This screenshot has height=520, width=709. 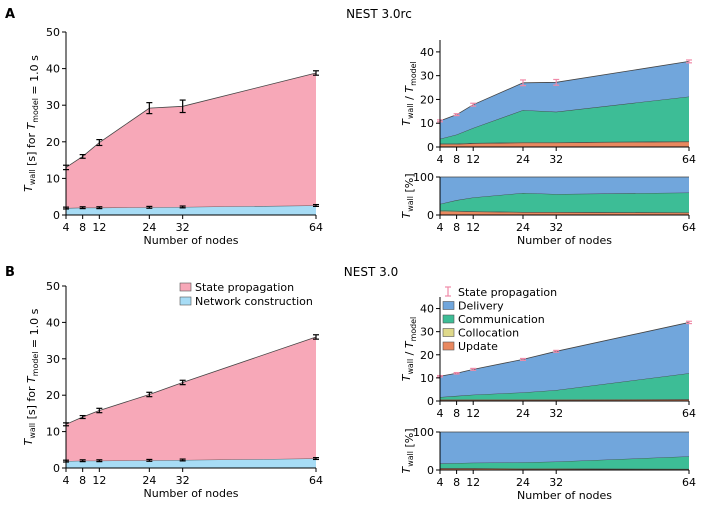 I want to click on legend-label: Network construction, so click(x=254, y=301).